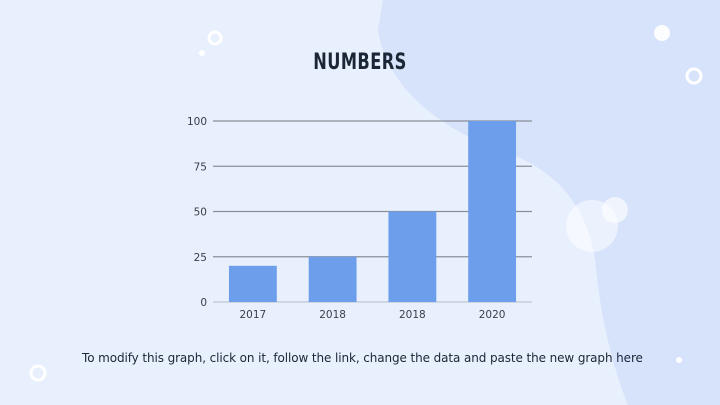 The width and height of the screenshot is (720, 405). I want to click on ring-bottom-left, so click(38, 373).